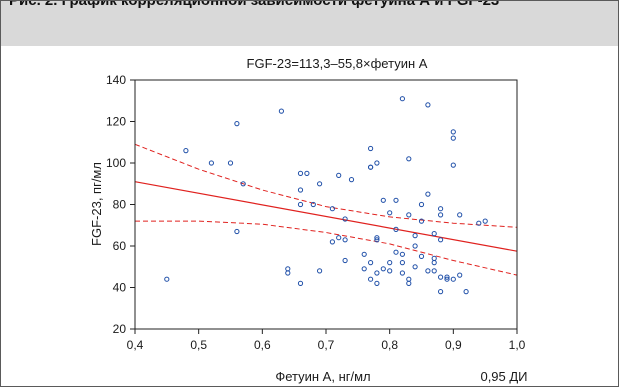 The width and height of the screenshot is (619, 387). What do you see at coordinates (116, 122) in the screenshot?
I see `y-tick-label: 120` at bounding box center [116, 122].